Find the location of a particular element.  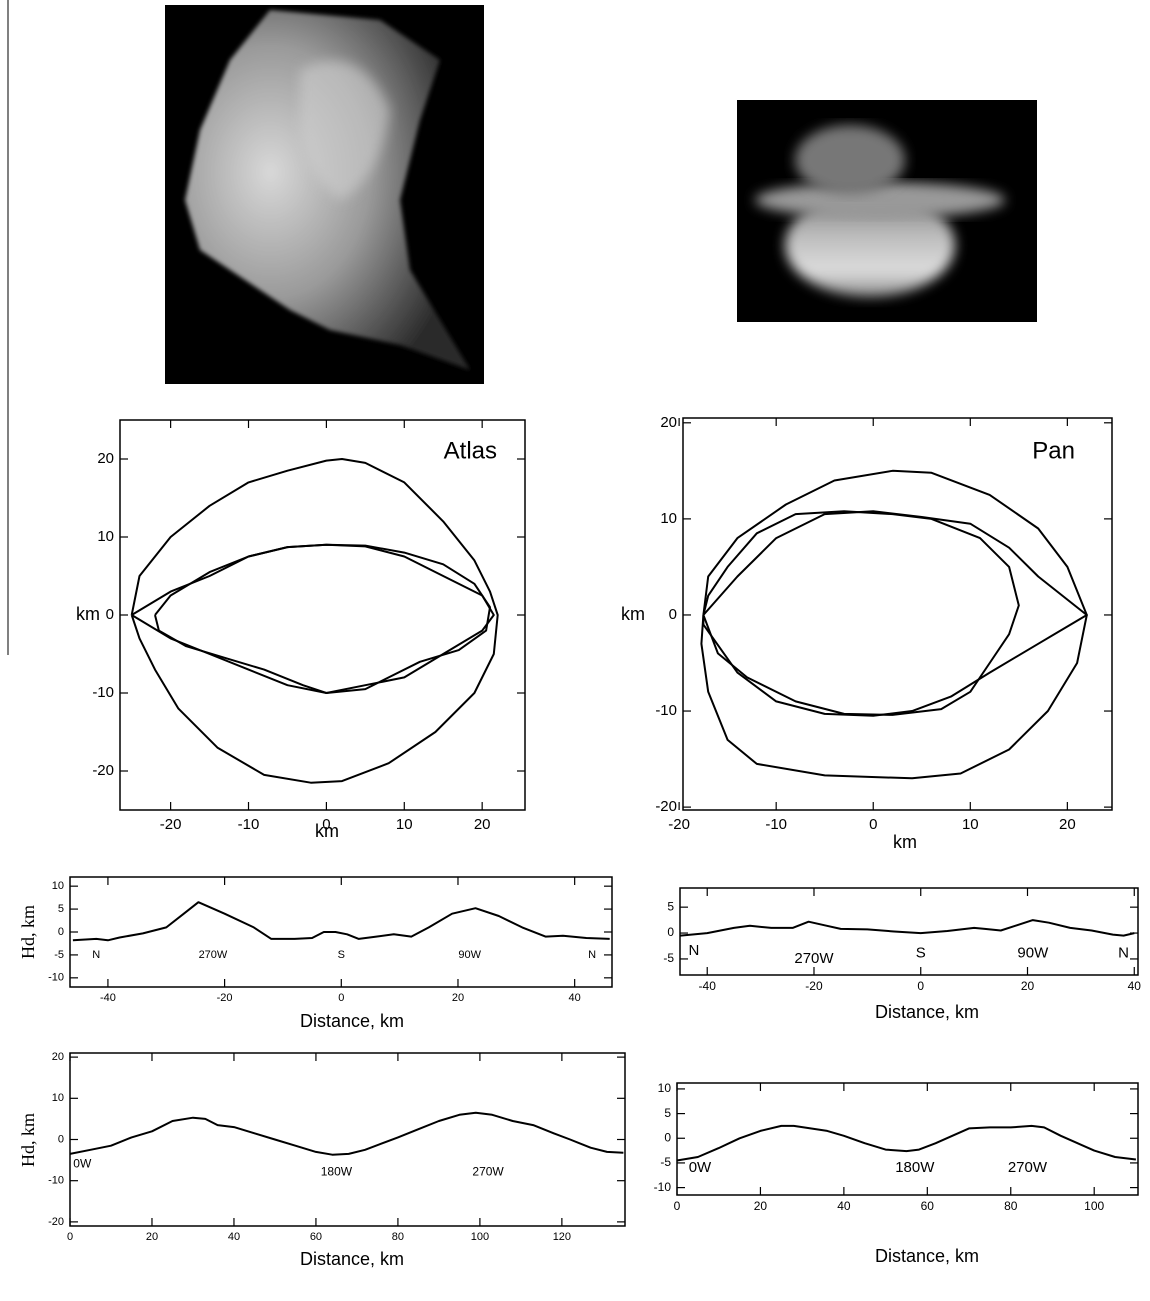

pan-photo is located at coordinates (887, 211).